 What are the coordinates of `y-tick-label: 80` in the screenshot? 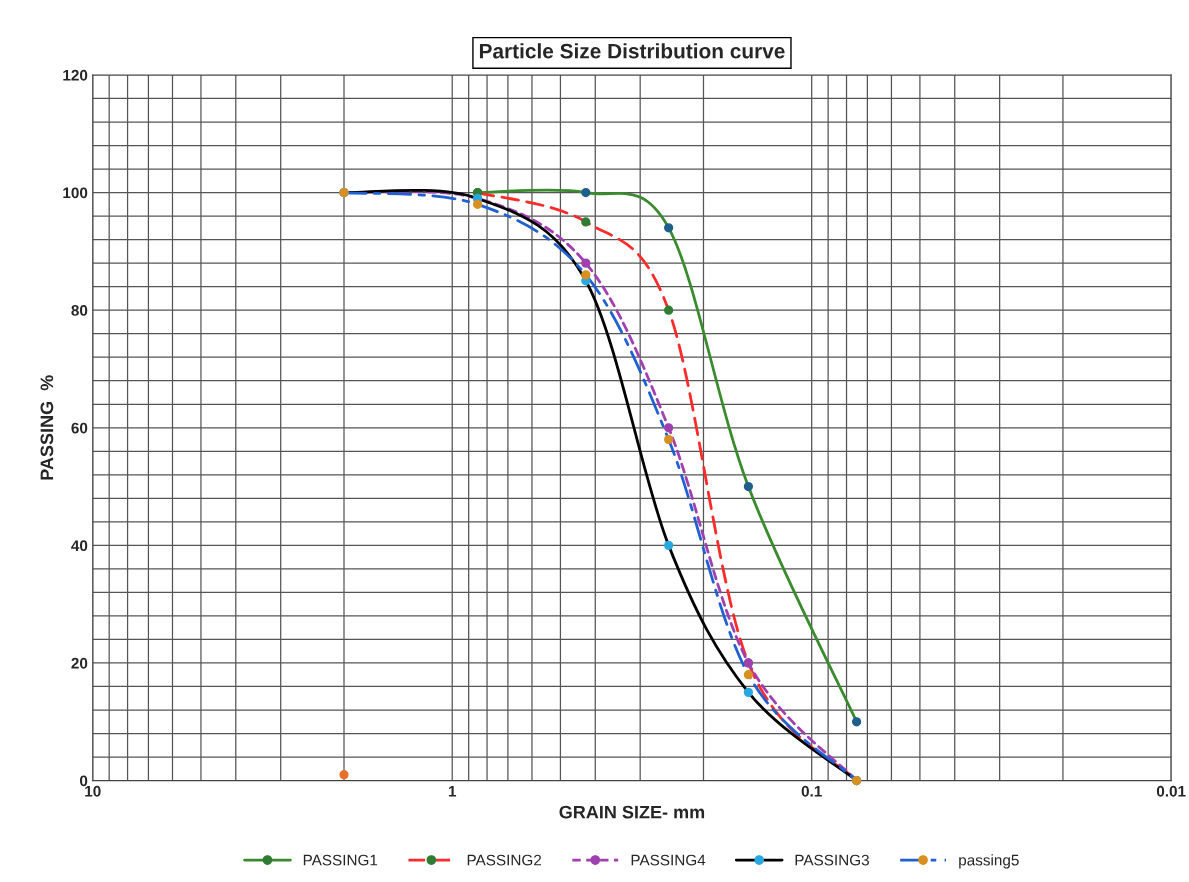 It's located at (79, 310).